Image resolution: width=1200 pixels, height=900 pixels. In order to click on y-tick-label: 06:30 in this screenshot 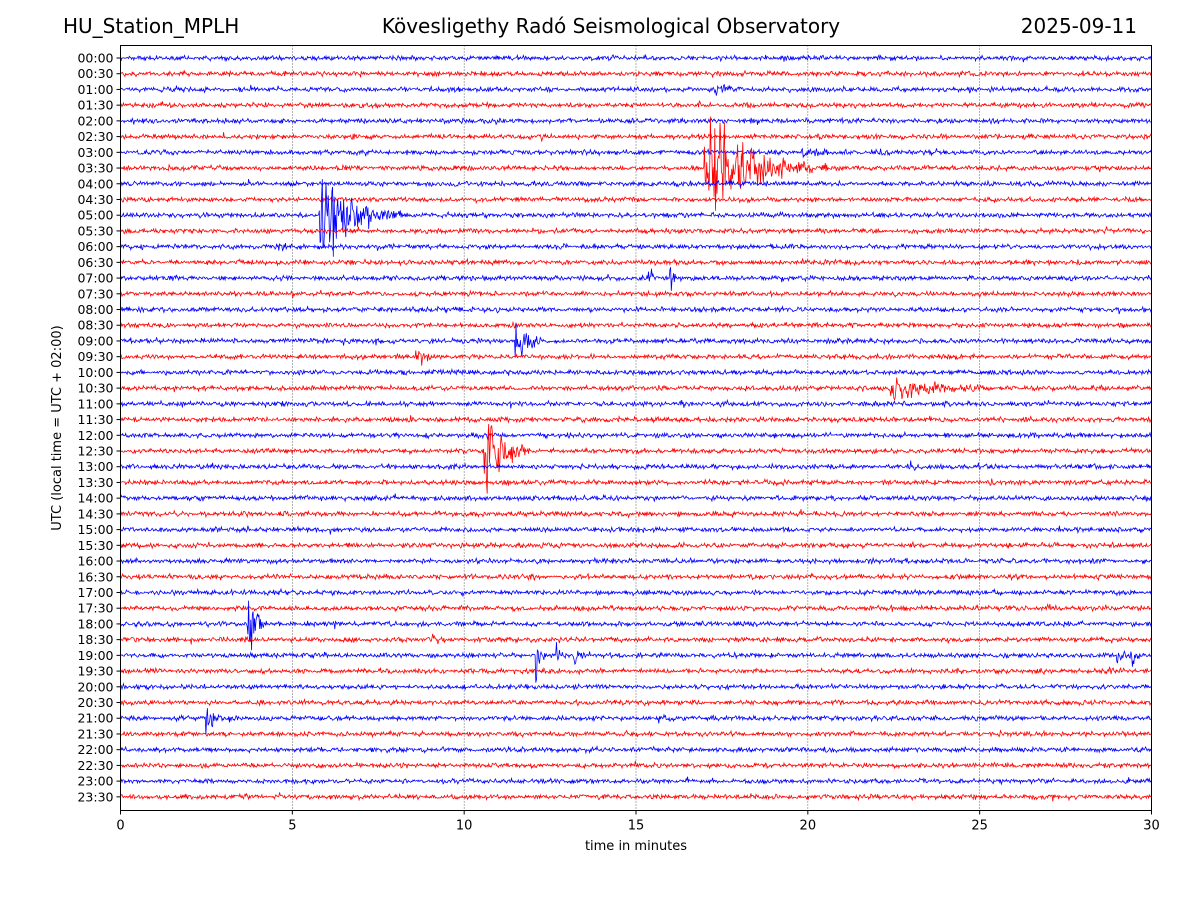, I will do `click(95, 262)`.